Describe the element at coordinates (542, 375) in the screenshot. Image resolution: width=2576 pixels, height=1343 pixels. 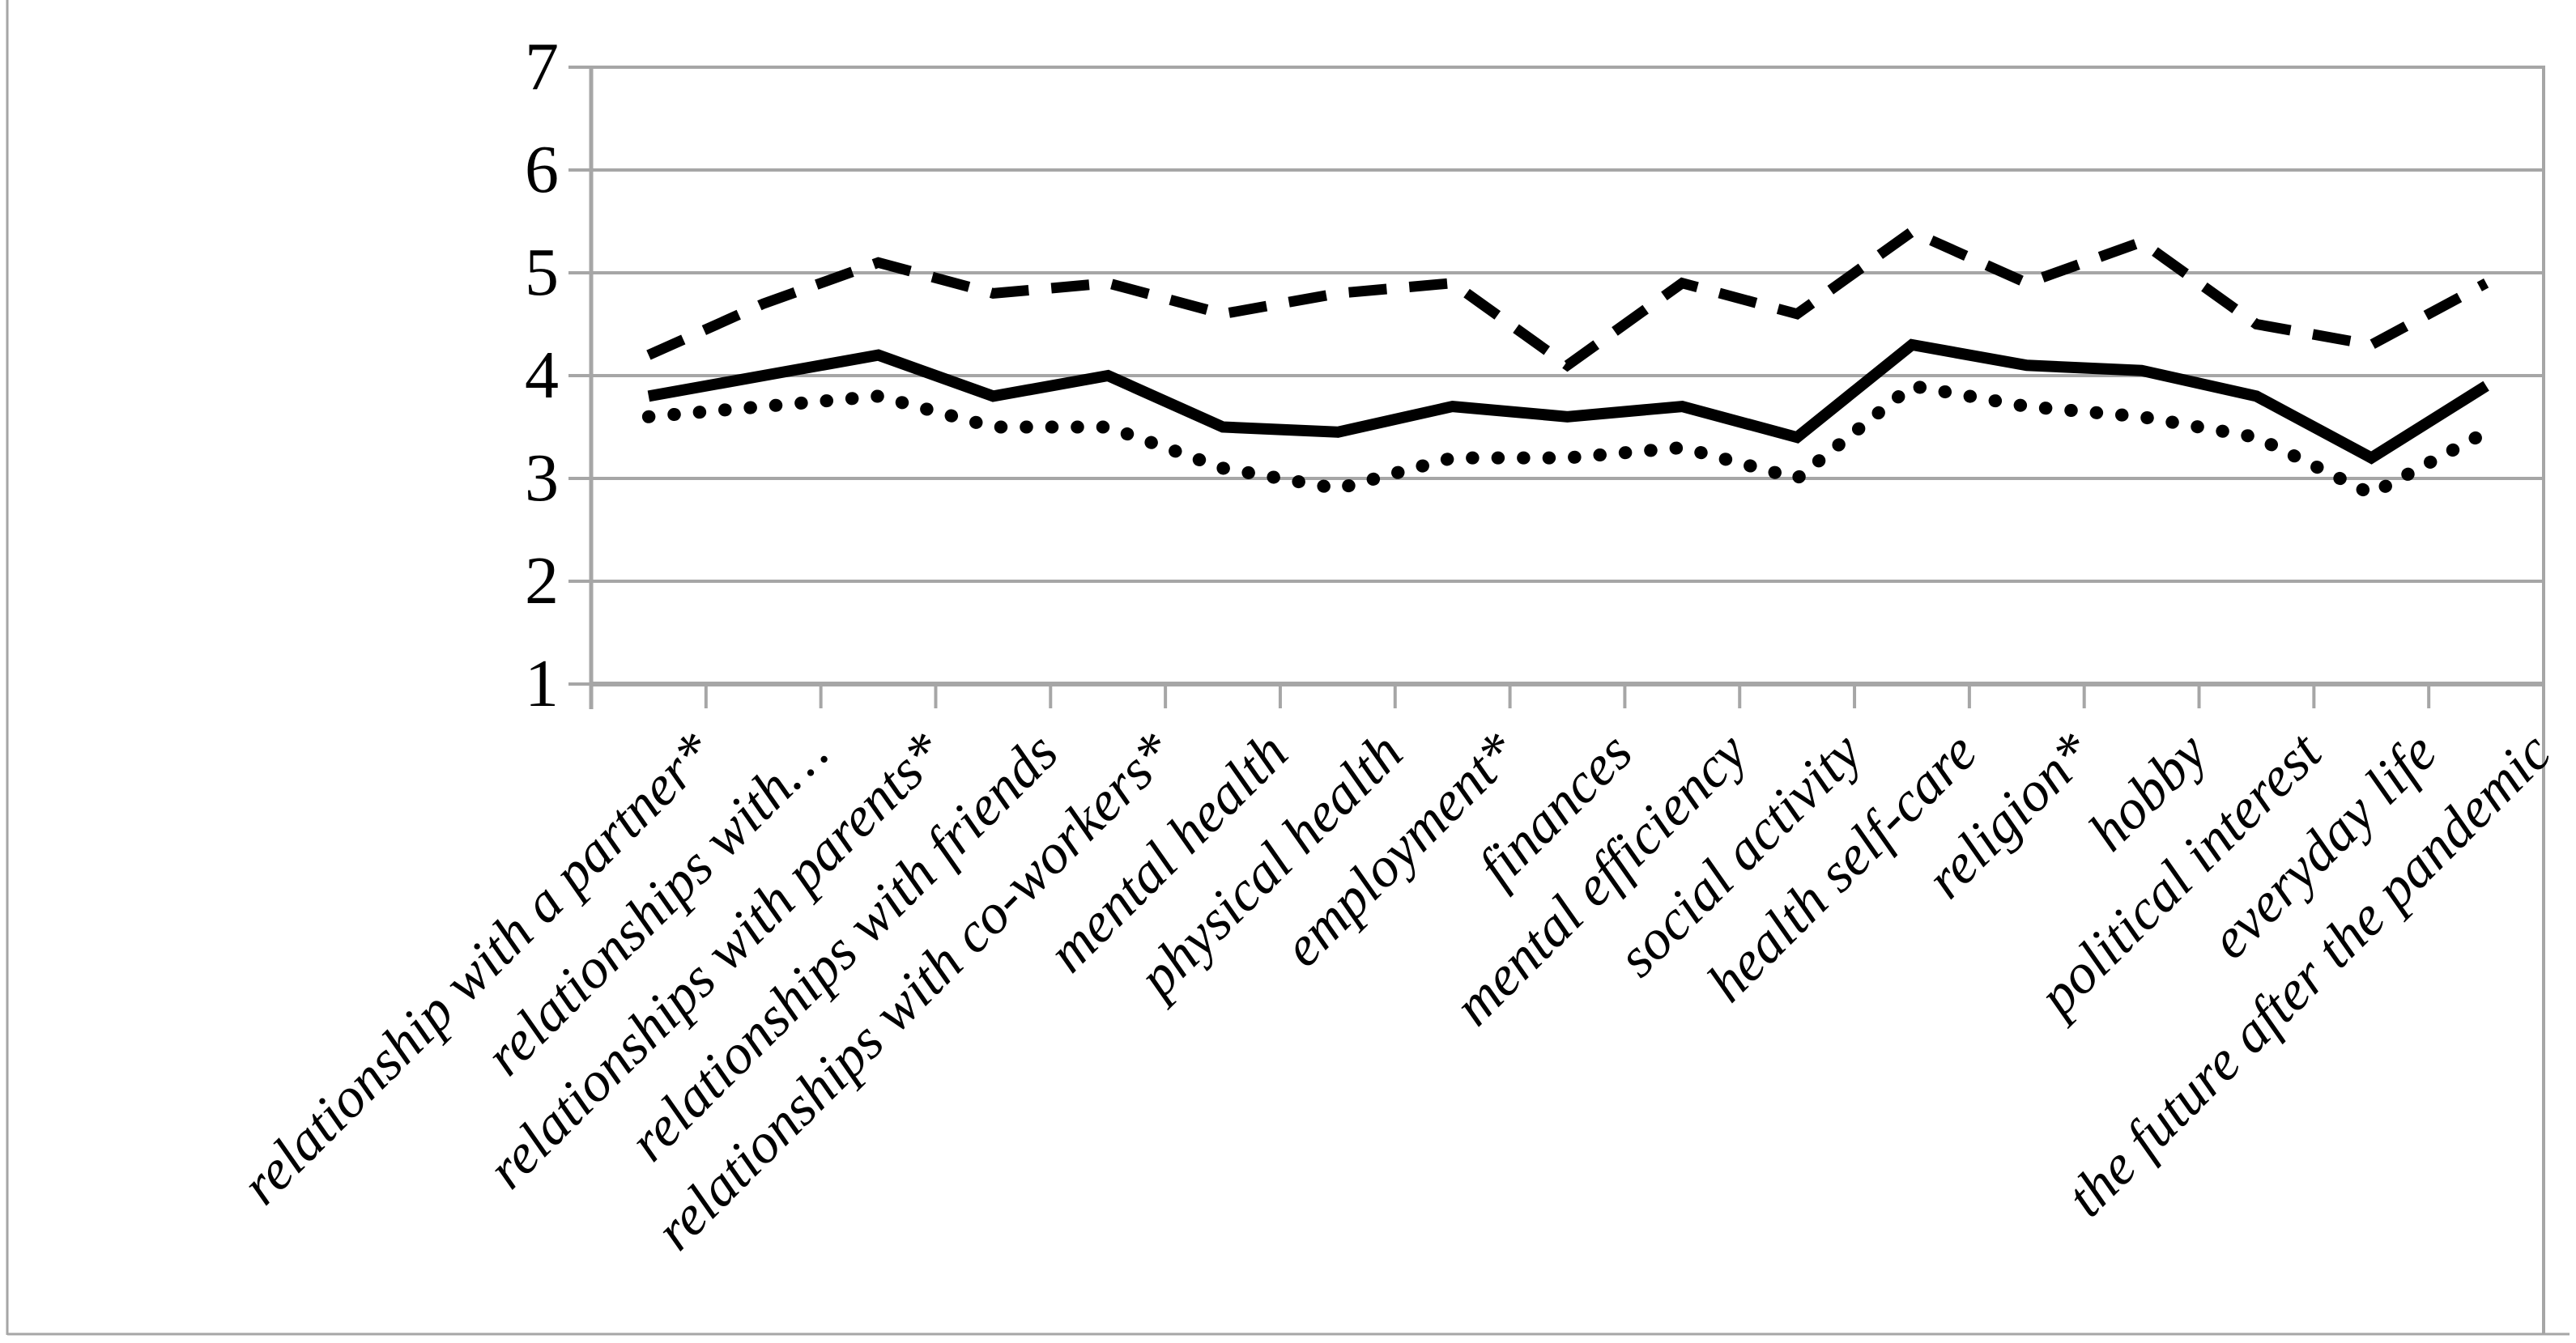
I see `y-axis-tick-label: 4` at that location.